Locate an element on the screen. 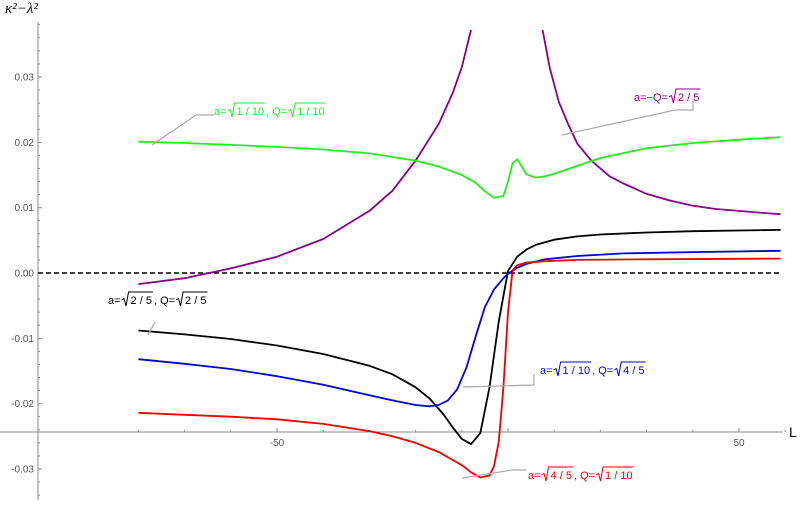 The width and height of the screenshot is (809, 508). series-label-1: a=−Q= 2 / 5 is located at coordinates (667, 96).